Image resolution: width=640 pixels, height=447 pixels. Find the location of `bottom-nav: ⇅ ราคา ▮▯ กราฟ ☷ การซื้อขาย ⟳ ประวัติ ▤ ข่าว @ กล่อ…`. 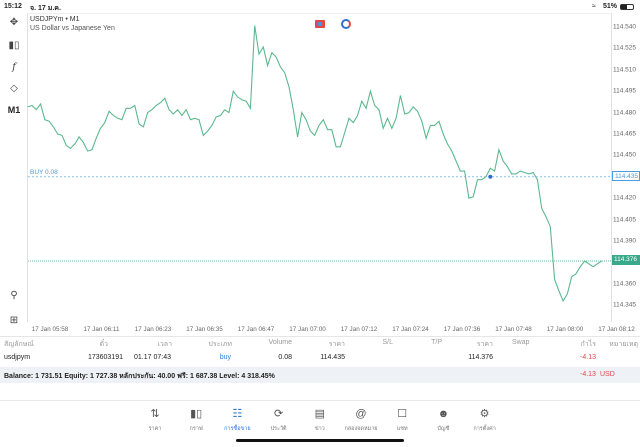

bottom-nav: ⇅ ราคา ▮▯ กราฟ ☷ การซื้อขาย ⟳ ประวัติ ▤ ข่าว @ กล่อ… is located at coordinates (320, 420).